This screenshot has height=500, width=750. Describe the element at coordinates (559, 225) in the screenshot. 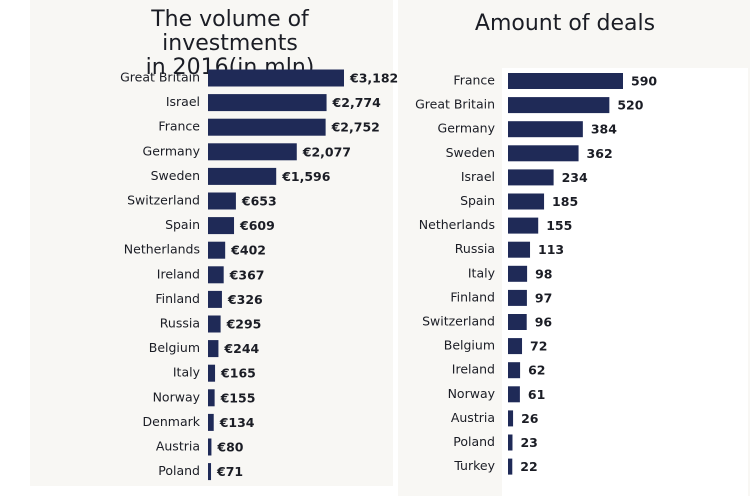

I see `value-label: 155` at that location.